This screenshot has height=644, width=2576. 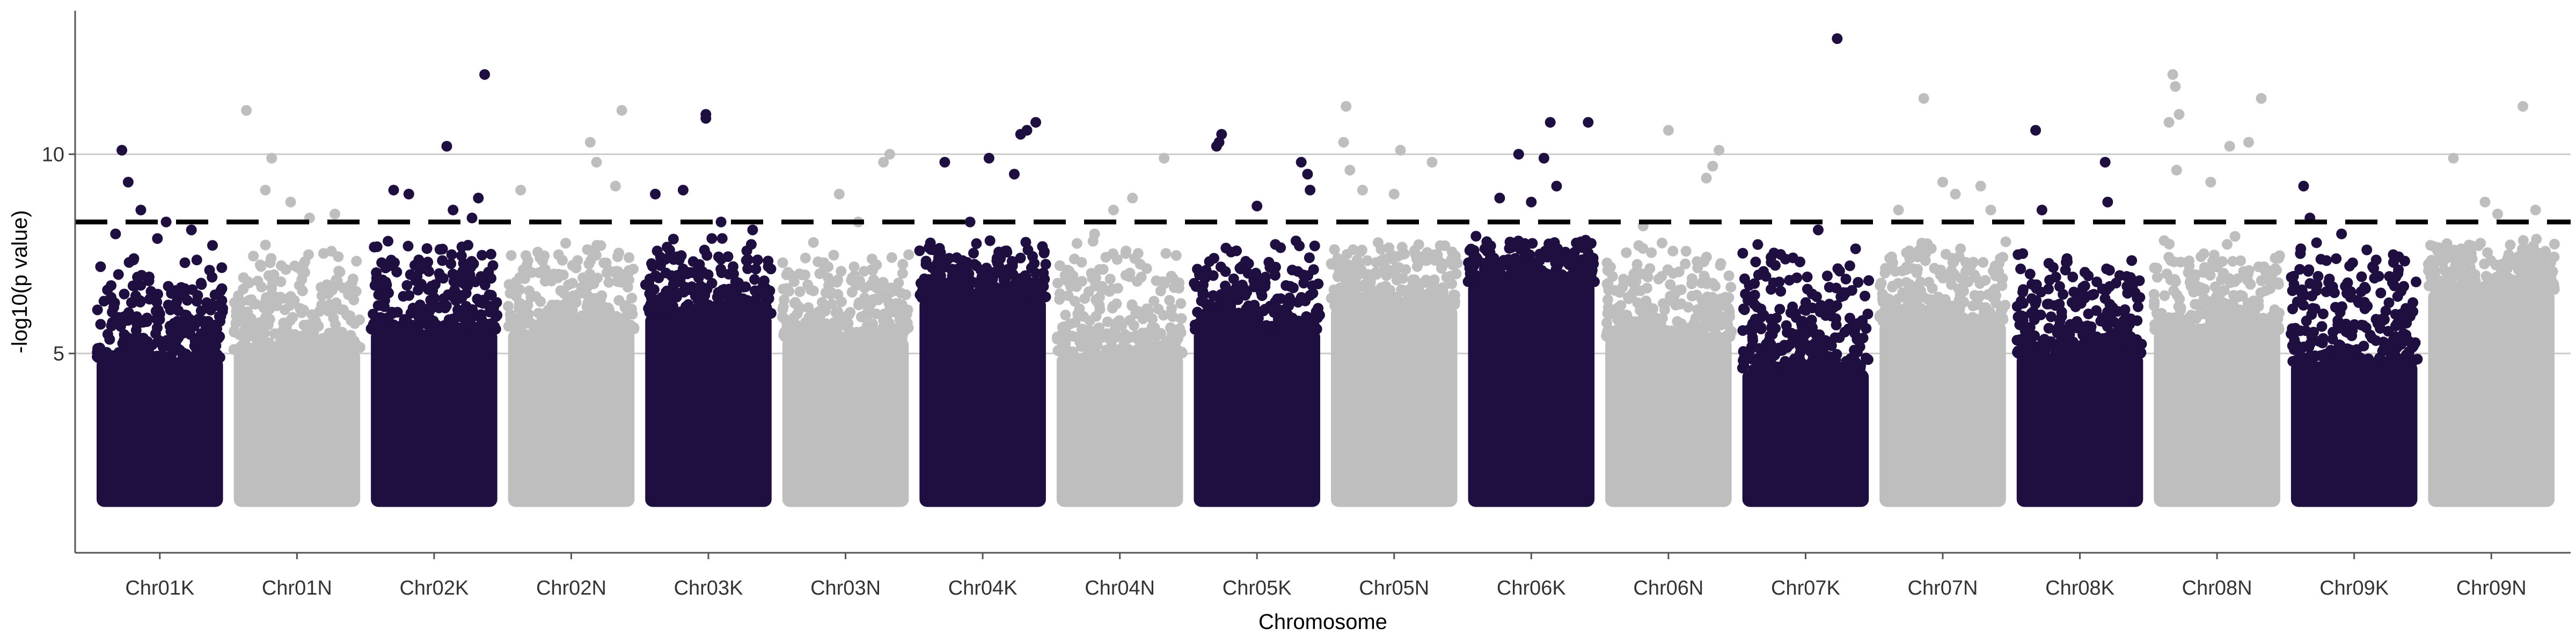 I want to click on x-tick-label-Chr02K: Chr02K, so click(x=434, y=588).